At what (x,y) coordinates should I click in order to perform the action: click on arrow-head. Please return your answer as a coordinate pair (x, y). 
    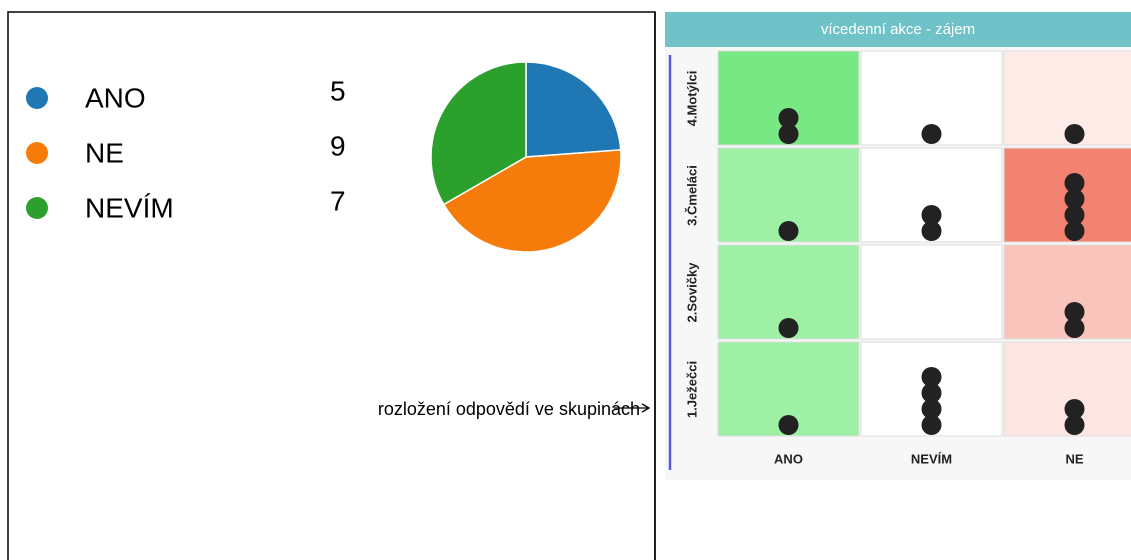
    Looking at the image, I should click on (646, 408).